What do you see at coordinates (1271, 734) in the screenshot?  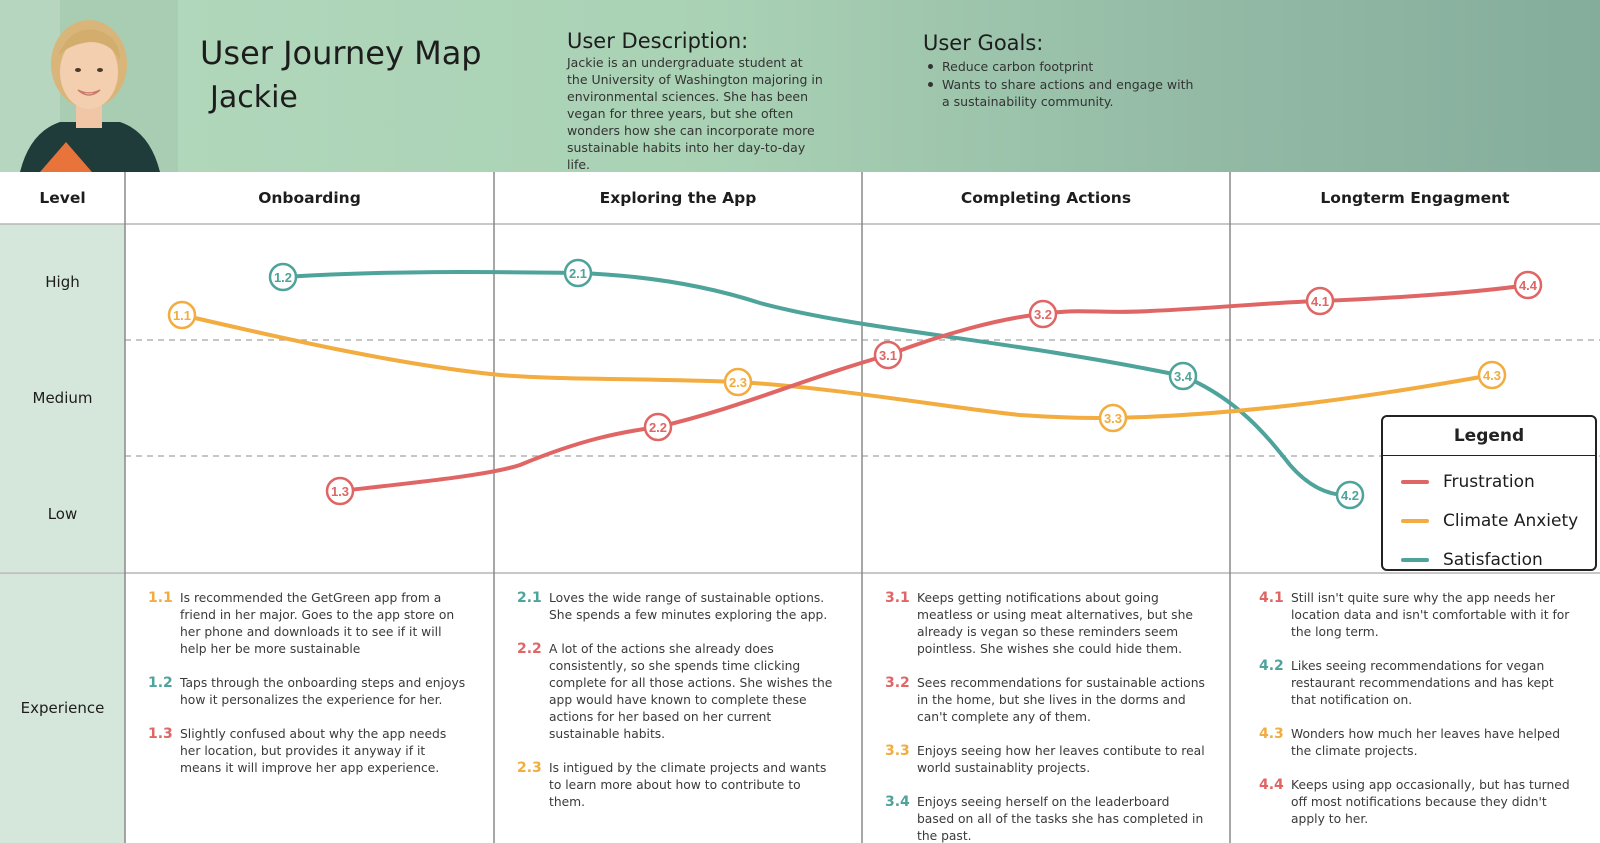 I see `experience-number: 4.3` at bounding box center [1271, 734].